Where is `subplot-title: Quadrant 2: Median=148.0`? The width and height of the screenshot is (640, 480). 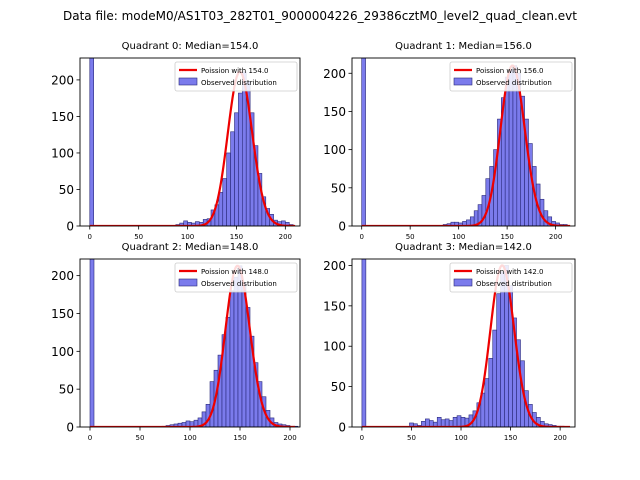 subplot-title: Quadrant 2: Median=148.0 is located at coordinates (190, 247).